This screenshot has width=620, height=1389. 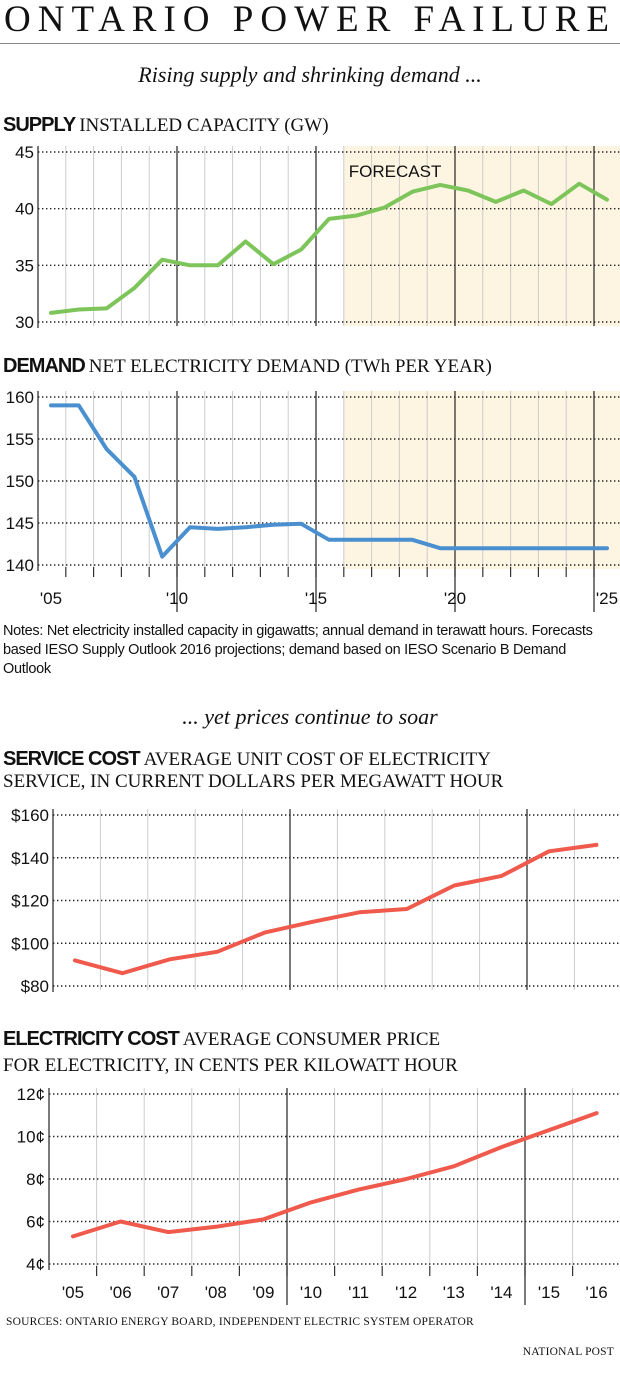 What do you see at coordinates (317, 237) in the screenshot?
I see `chart-0: 30 35 40 45 FORECAST` at bounding box center [317, 237].